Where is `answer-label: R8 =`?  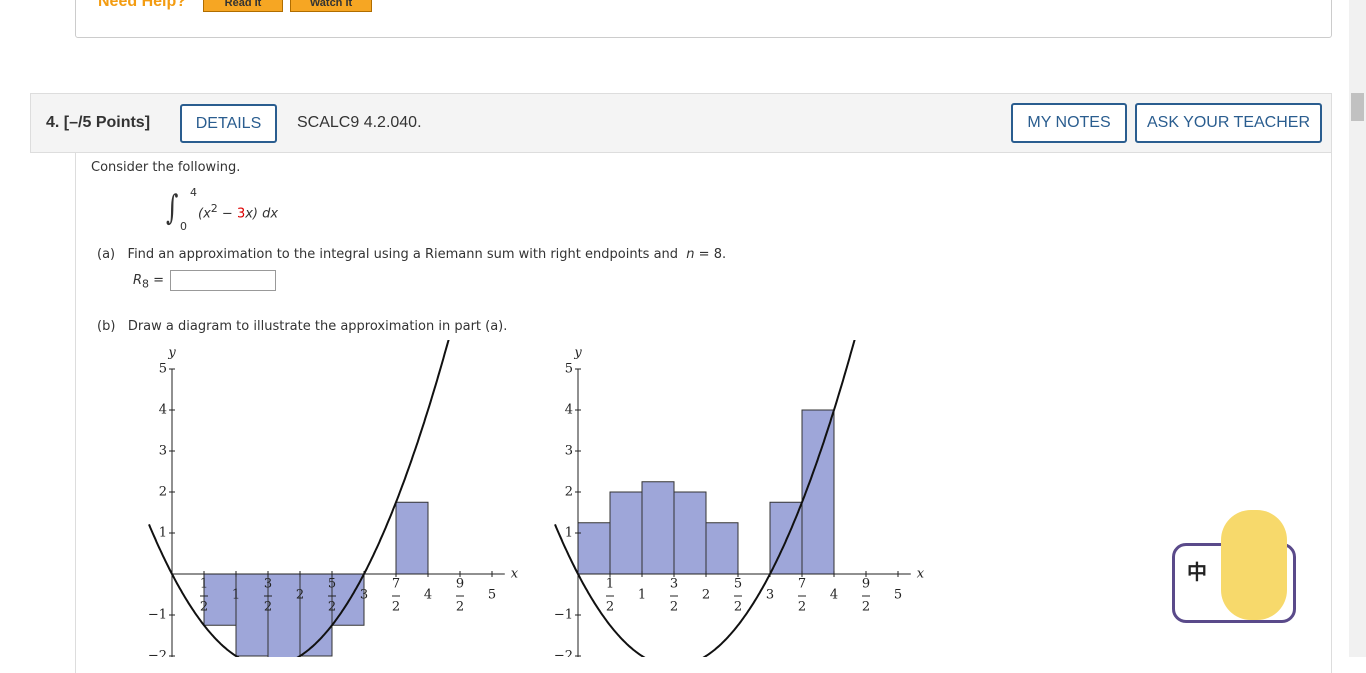
answer-label: R8 = is located at coordinates (148, 282).